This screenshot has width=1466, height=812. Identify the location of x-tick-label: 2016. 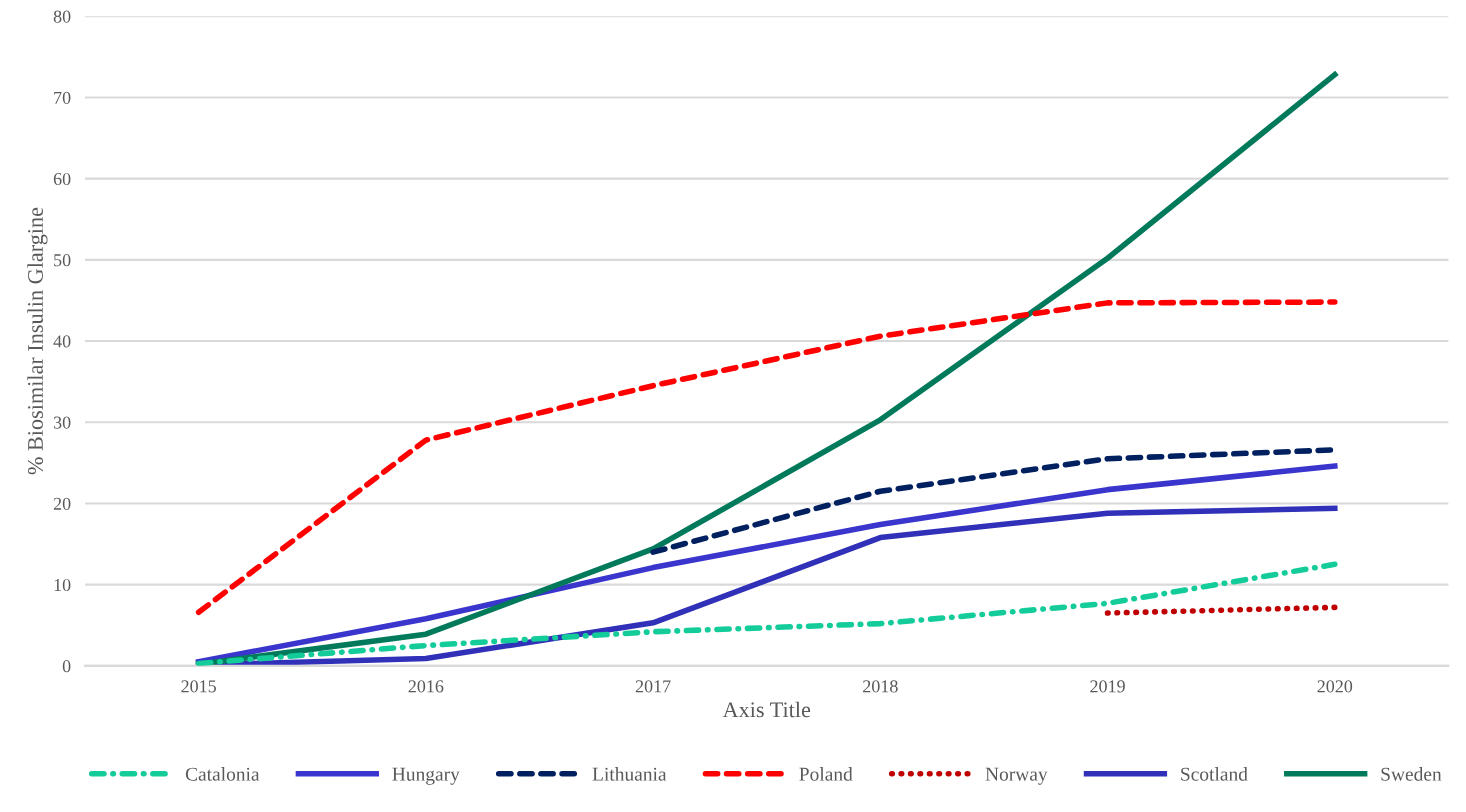
(426, 686).